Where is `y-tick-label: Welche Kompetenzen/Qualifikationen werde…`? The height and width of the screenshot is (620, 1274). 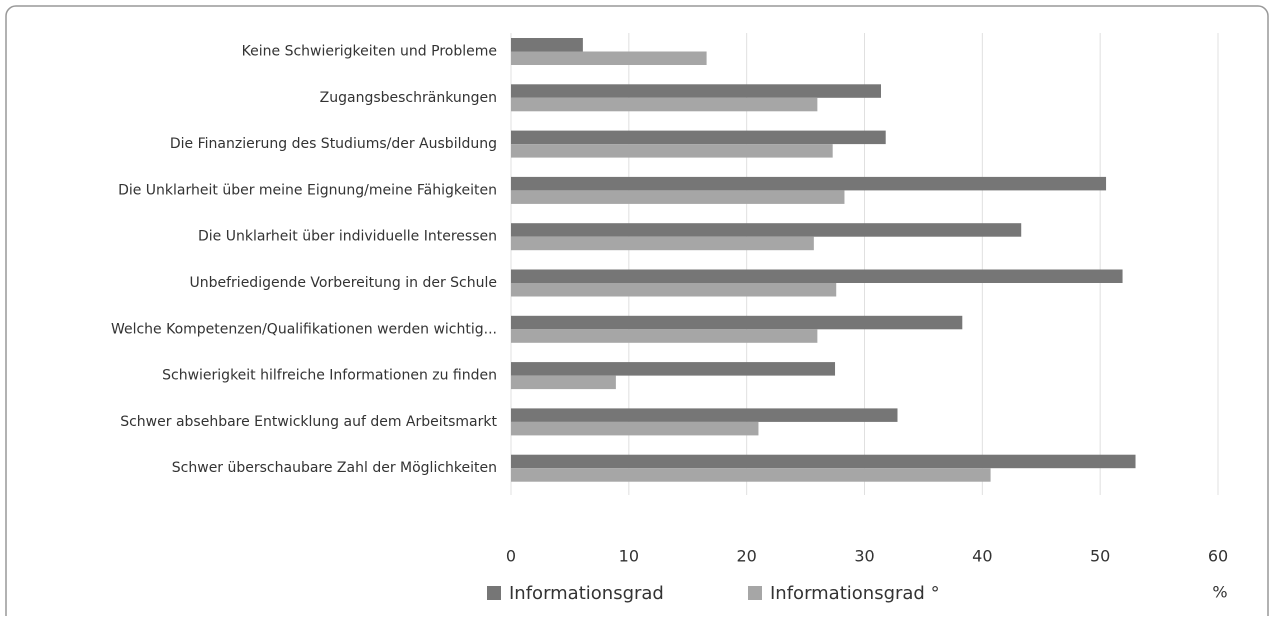 y-tick-label: Welche Kompetenzen/Qualifikationen werde… is located at coordinates (304, 329).